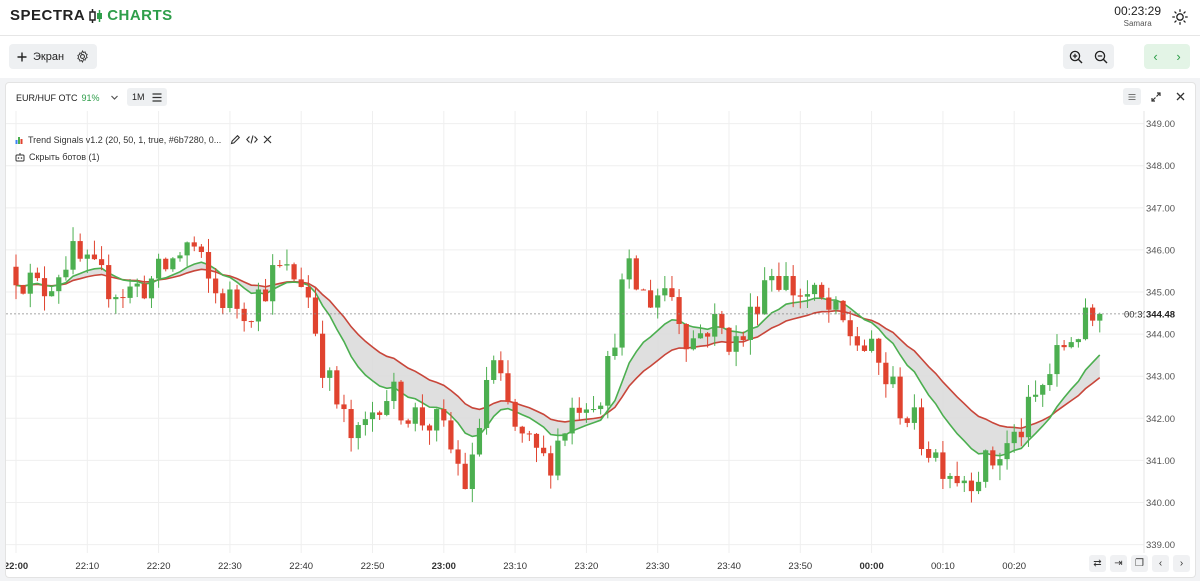 The width and height of the screenshot is (1200, 581). Describe the element at coordinates (1156, 96) in the screenshot. I see `expand-icon` at that location.